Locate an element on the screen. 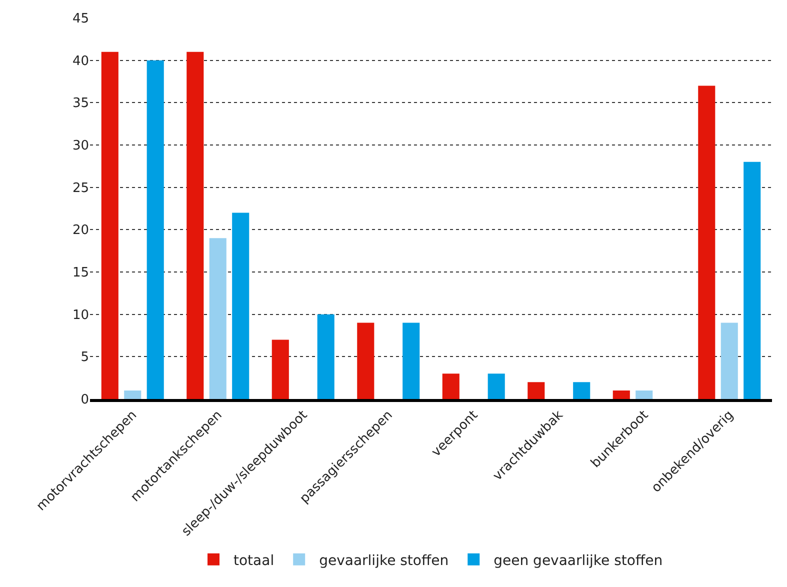 The height and width of the screenshot is (587, 787). y-tick-label: 30 is located at coordinates (80, 146).